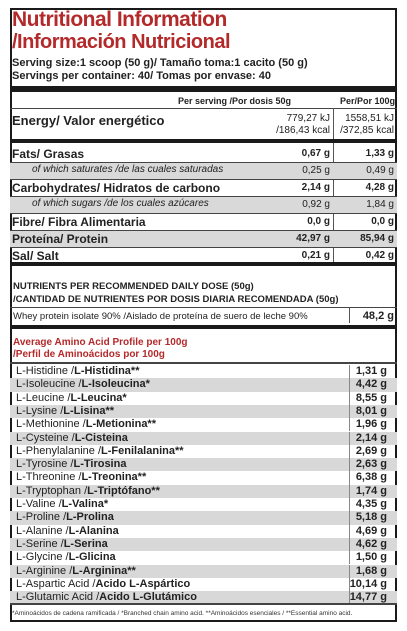 This screenshot has width=407, height=631. Describe the element at coordinates (203, 363) in the screenshot. I see `amino-separator` at that location.